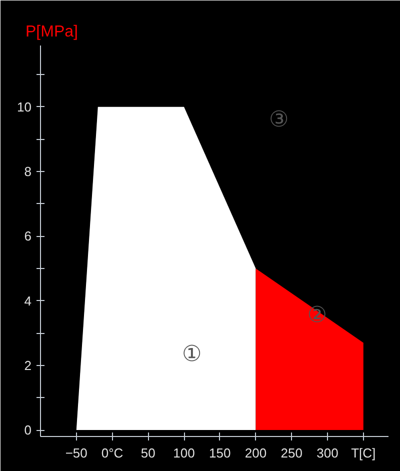 The width and height of the screenshot is (400, 471). I want to click on y-tick-label: 0, so click(28, 430).